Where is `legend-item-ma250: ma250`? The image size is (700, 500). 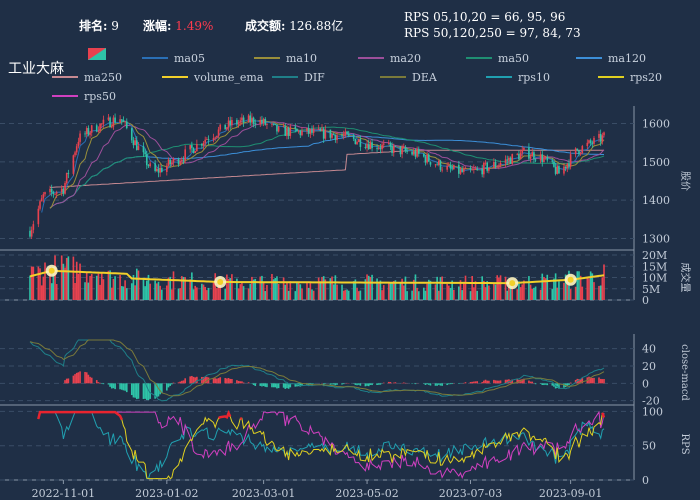 legend-item-ma250: ma250 is located at coordinates (87, 77).